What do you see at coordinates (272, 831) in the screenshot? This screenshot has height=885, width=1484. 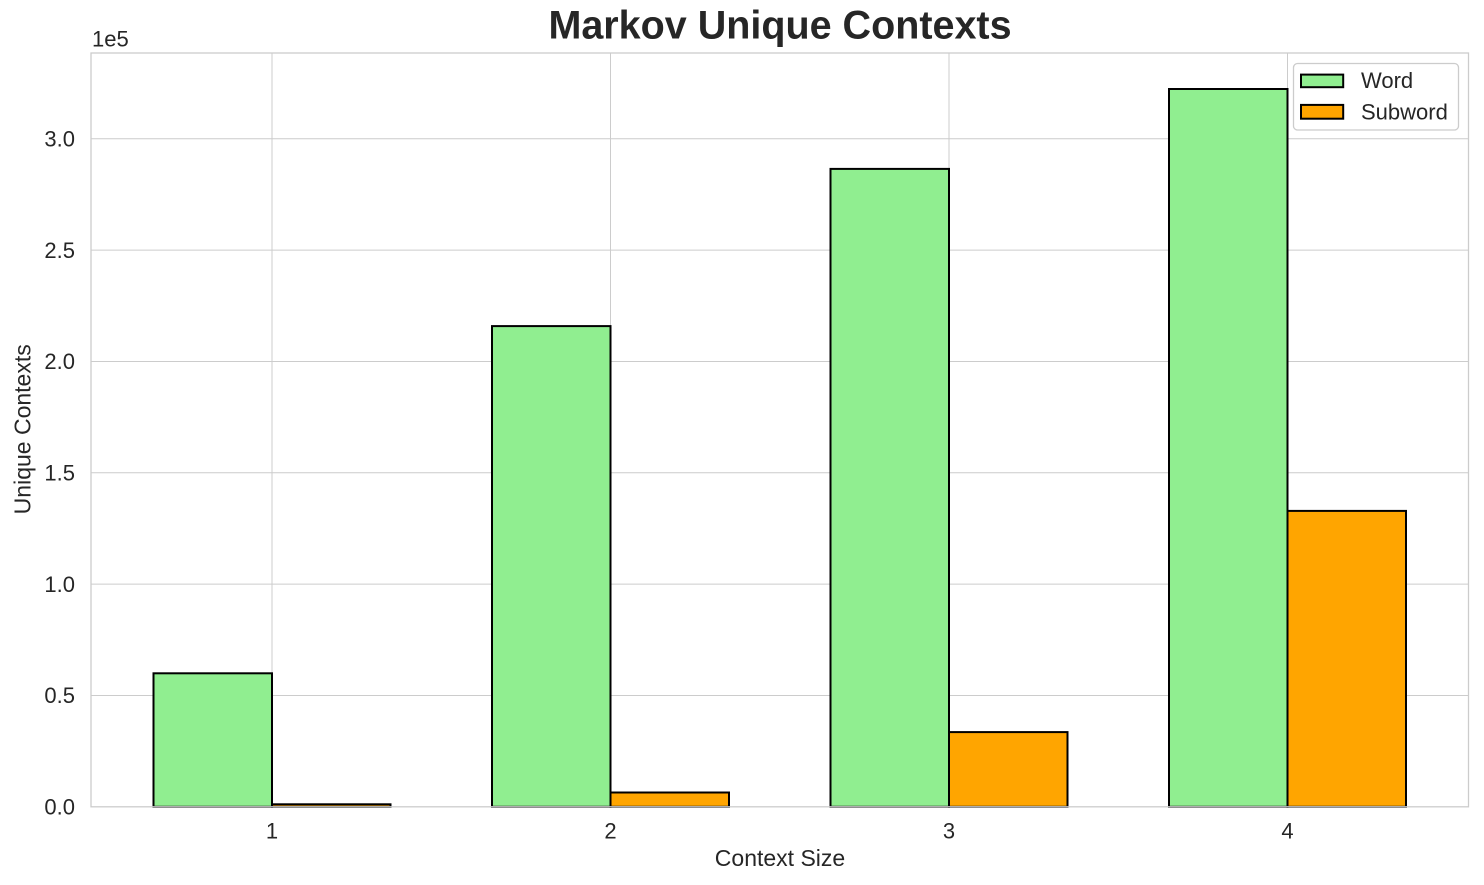 I see `svg-text: 1` at bounding box center [272, 831].